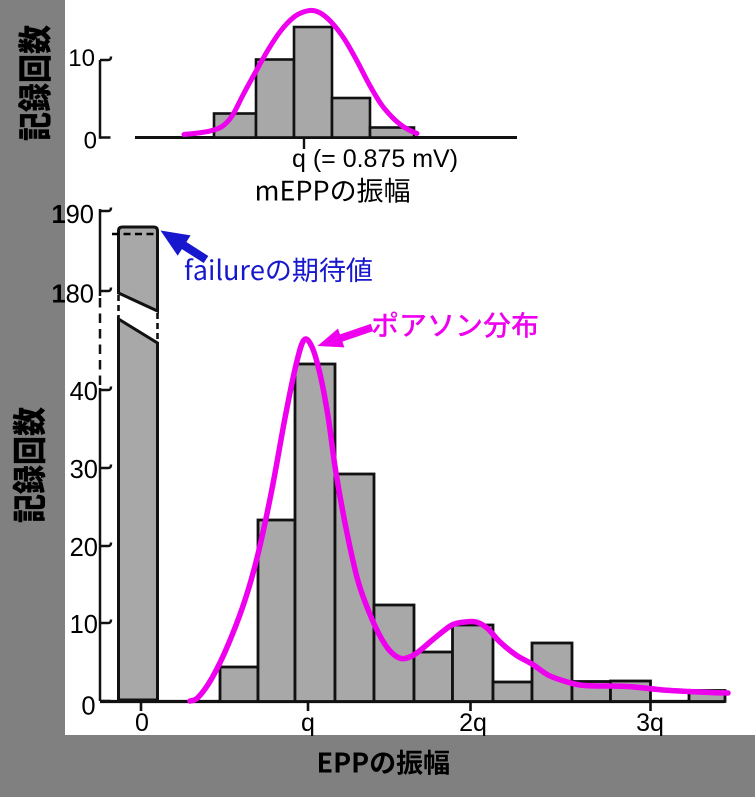  What do you see at coordinates (375, 159) in the screenshot?
I see `svg-text: q (= 0.875 mV)` at bounding box center [375, 159].